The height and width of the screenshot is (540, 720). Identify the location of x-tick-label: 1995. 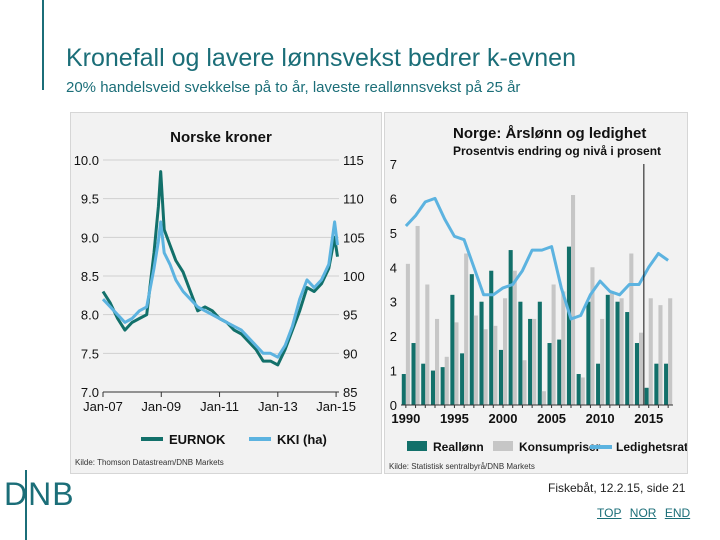
(454, 418).